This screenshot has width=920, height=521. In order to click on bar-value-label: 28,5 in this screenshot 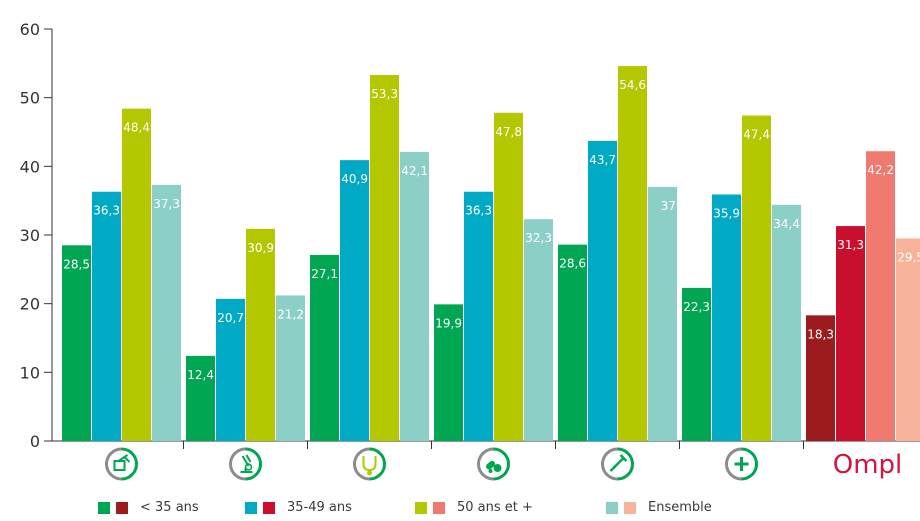, I will do `click(76, 264)`.